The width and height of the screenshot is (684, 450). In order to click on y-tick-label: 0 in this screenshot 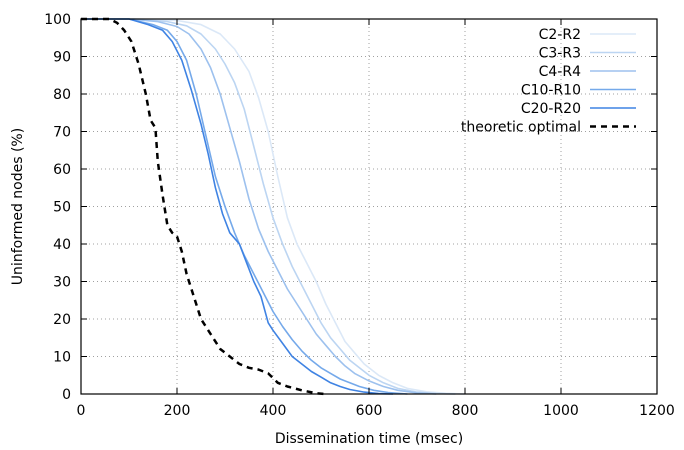, I will do `click(66, 395)`.